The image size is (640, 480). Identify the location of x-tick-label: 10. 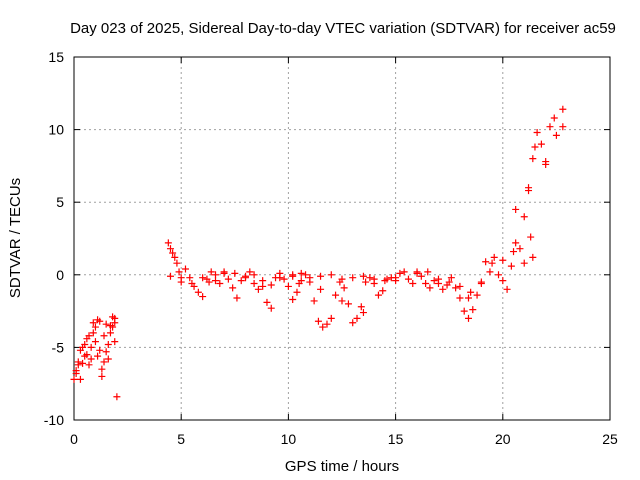
(289, 439).